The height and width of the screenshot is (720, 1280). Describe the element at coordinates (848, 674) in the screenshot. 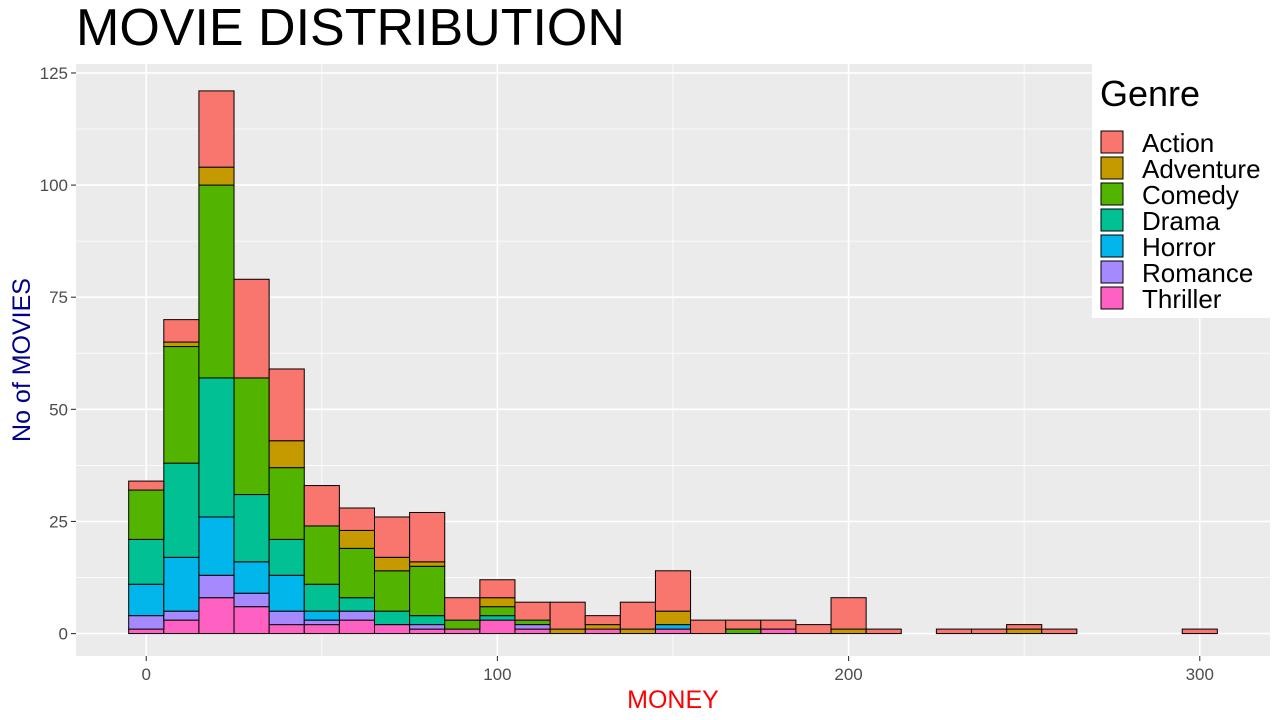

I see `x-tick-label: 200` at that location.